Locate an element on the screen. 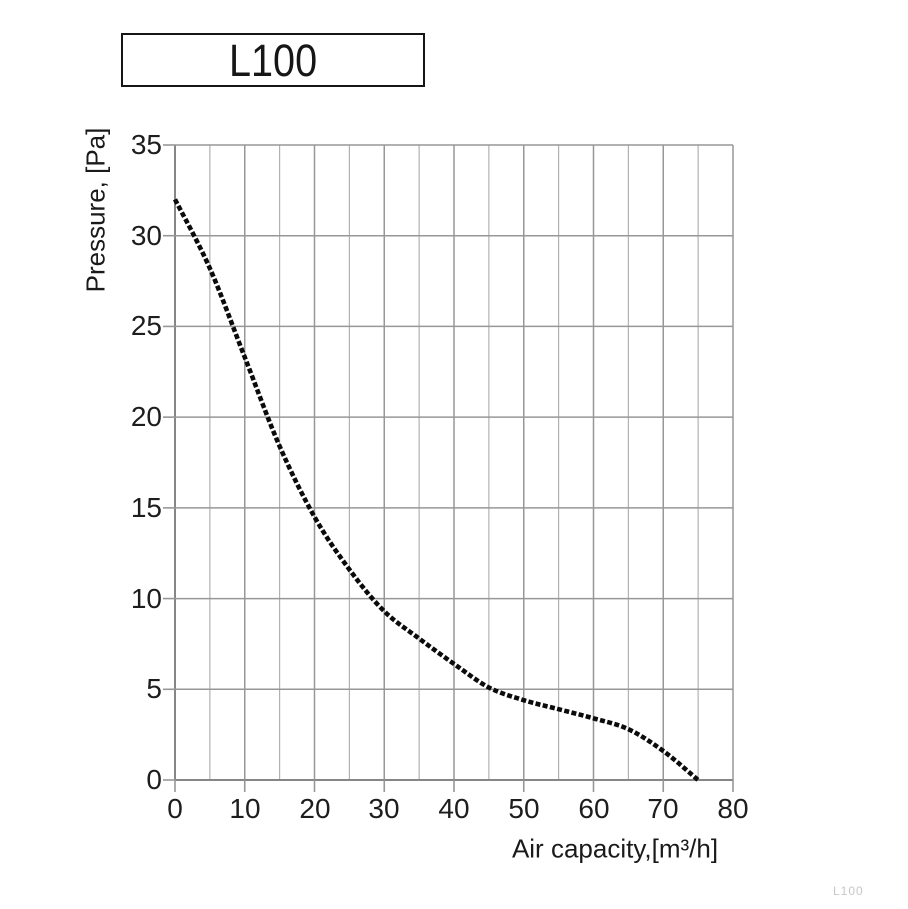  x-tick-label-40: 40 is located at coordinates (454, 808).